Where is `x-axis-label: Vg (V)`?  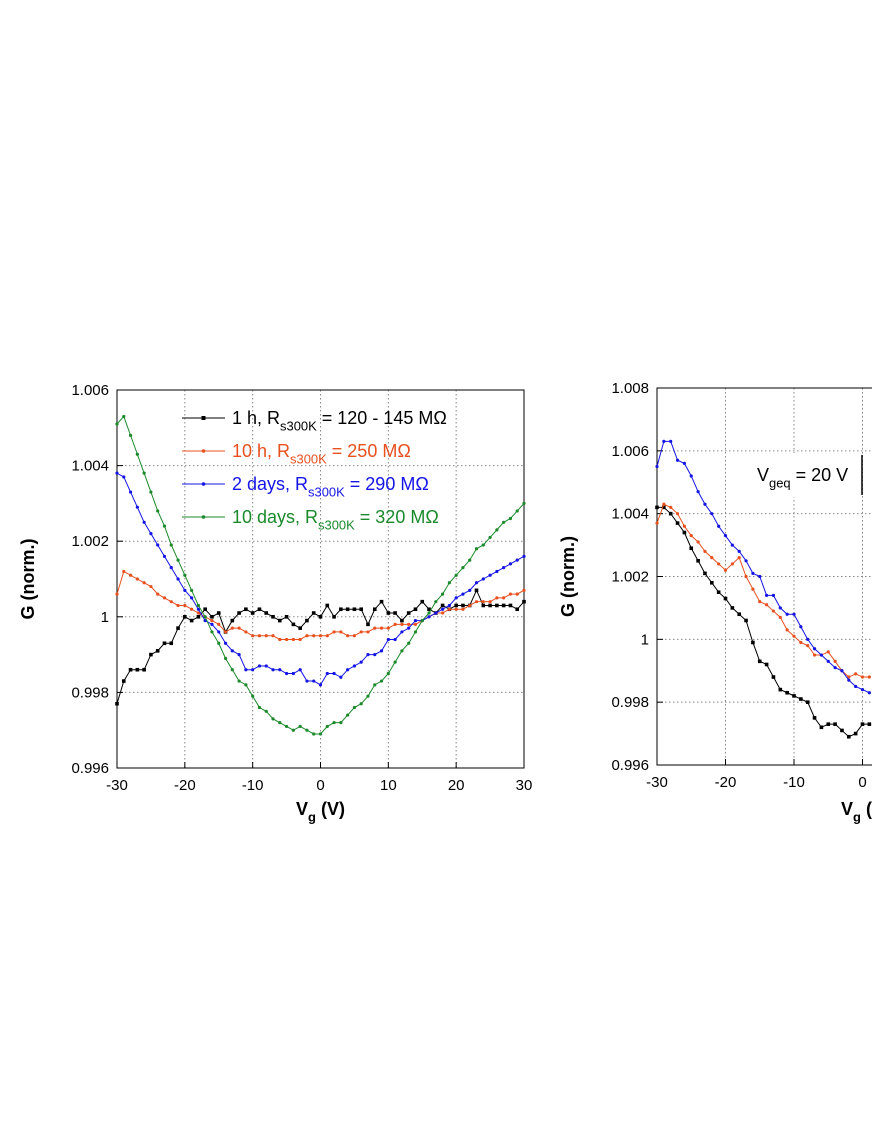 x-axis-label: Vg (V) is located at coordinates (320, 811).